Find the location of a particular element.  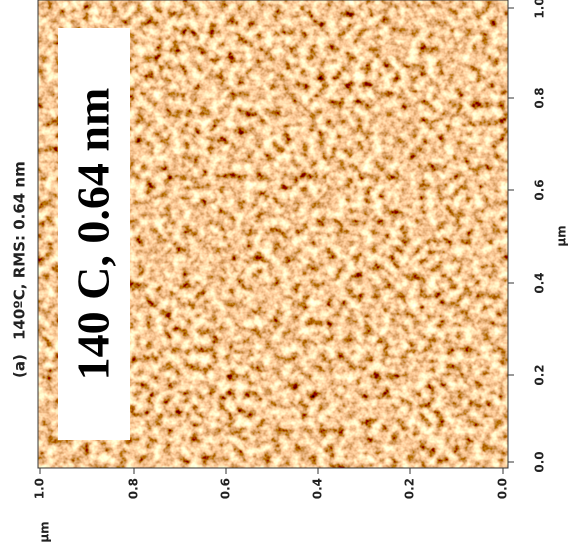

bottom-tick-label: 0.6 is located at coordinates (226, 488).